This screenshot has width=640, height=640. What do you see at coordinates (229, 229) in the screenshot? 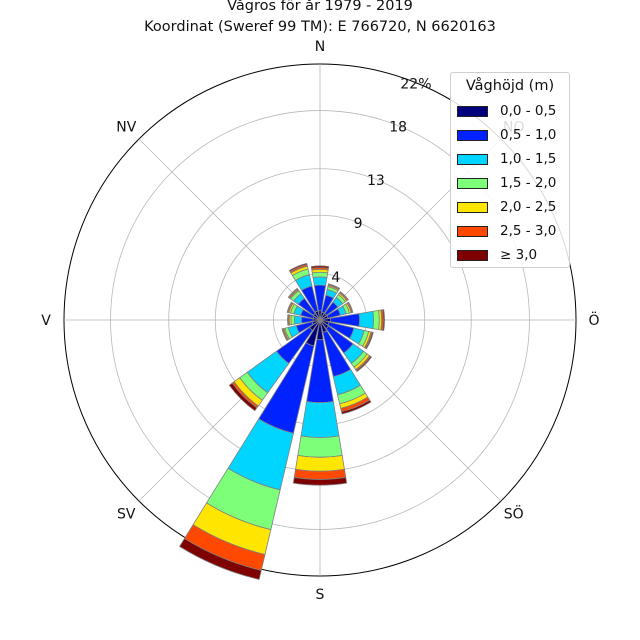
I see `angular-gridline` at bounding box center [229, 229].